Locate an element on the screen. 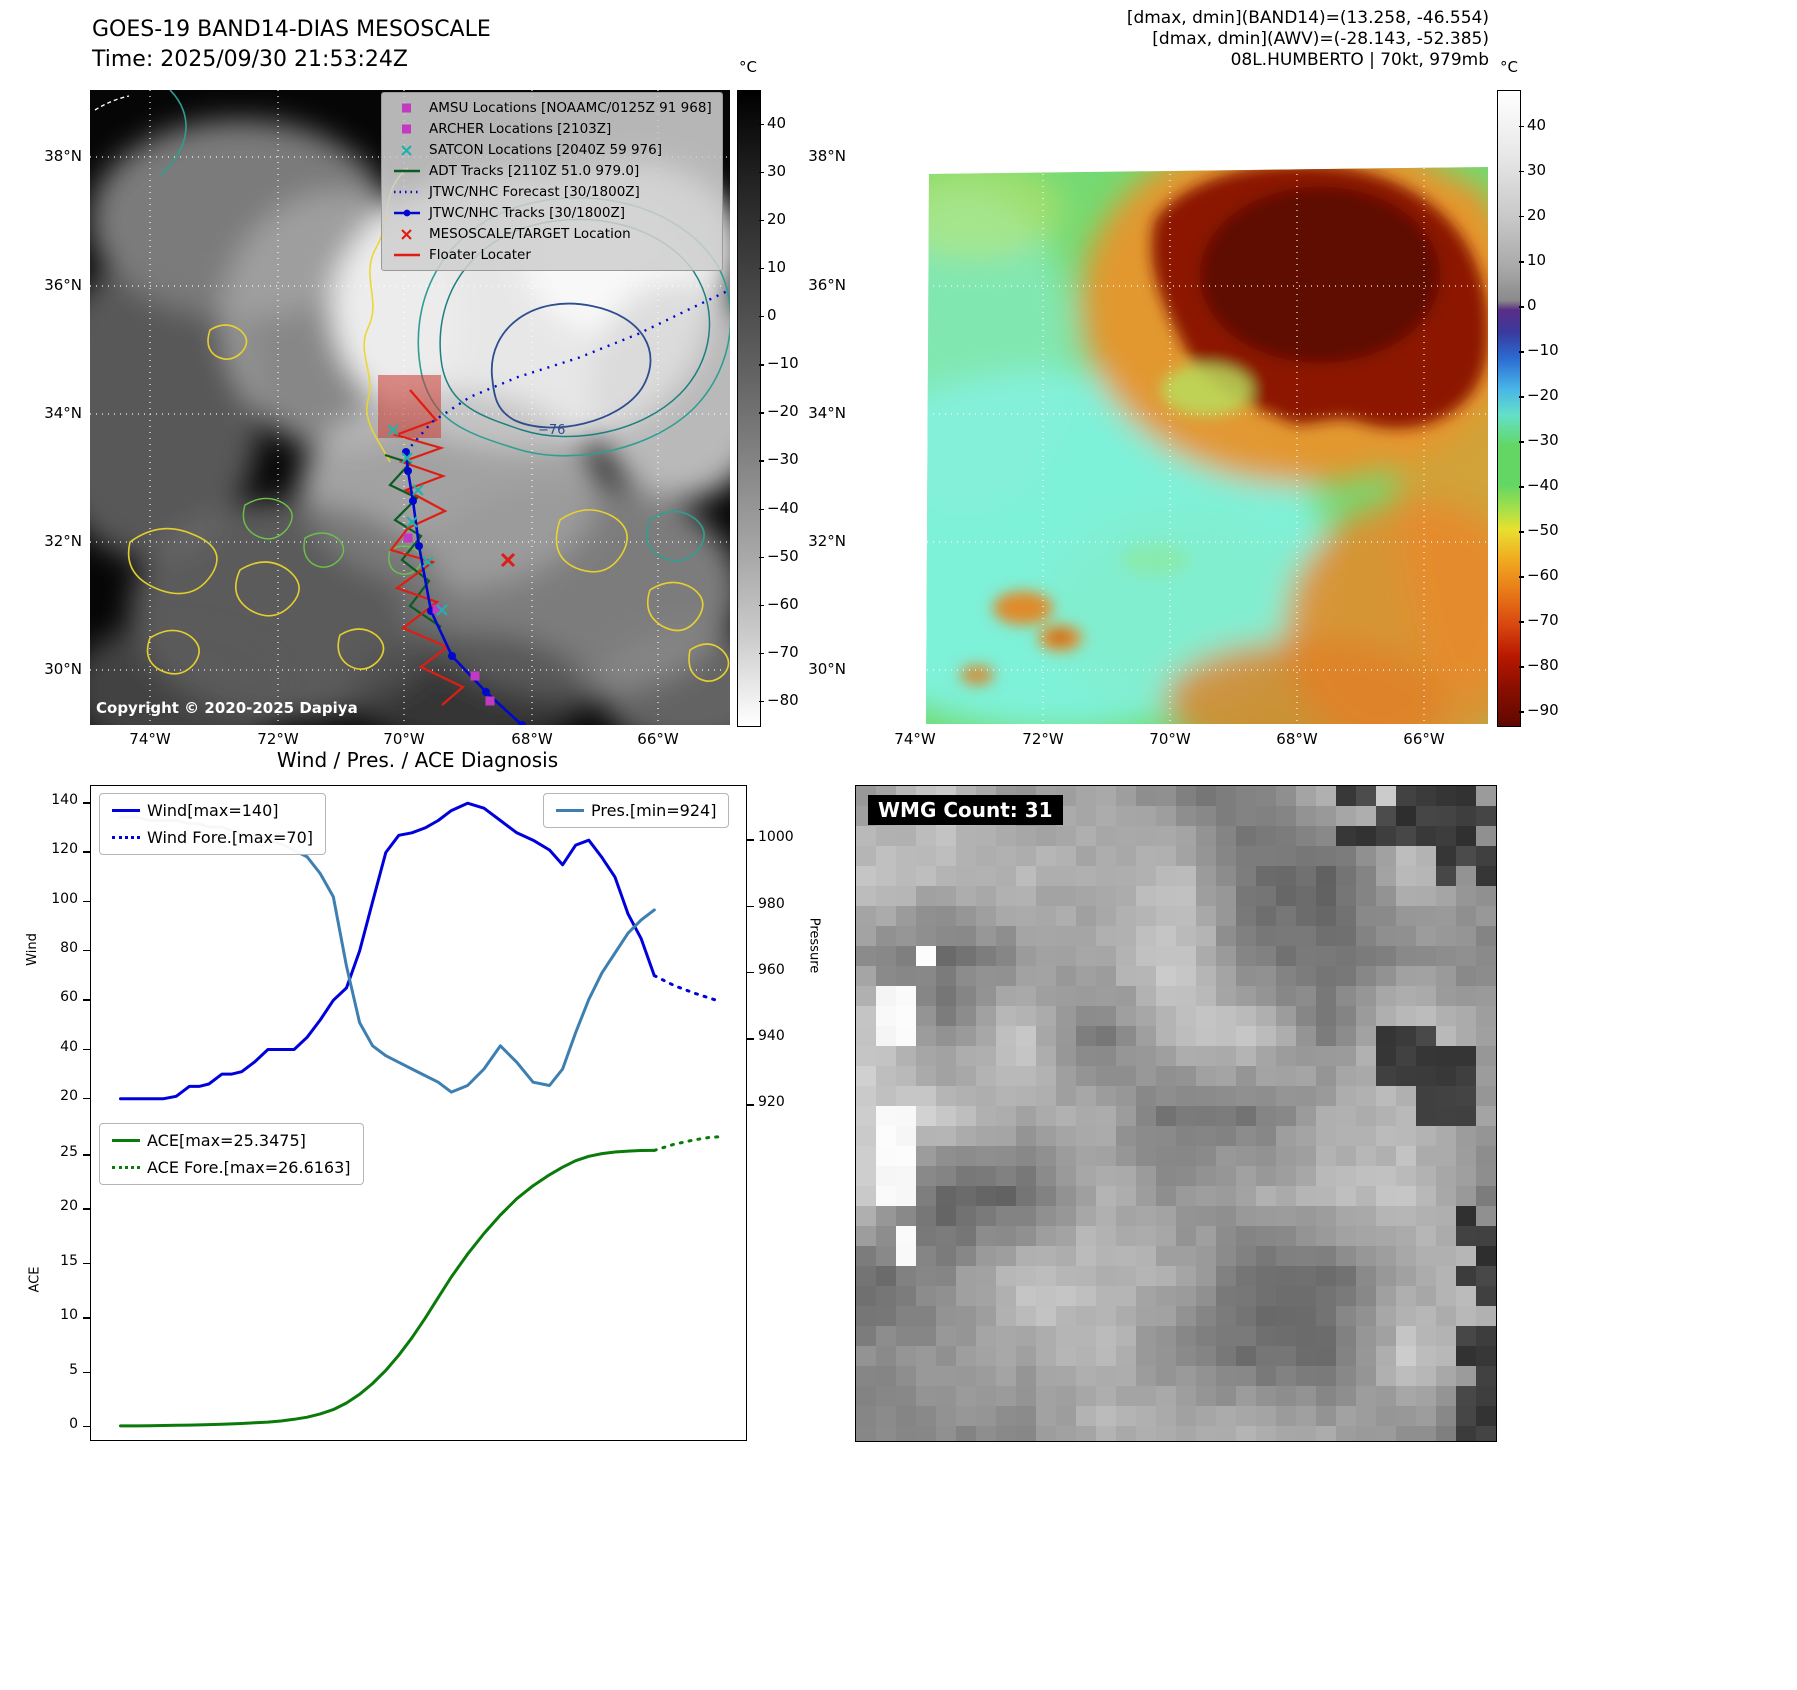  pressure-legend-label: Pres.[min=924] is located at coordinates (654, 810).